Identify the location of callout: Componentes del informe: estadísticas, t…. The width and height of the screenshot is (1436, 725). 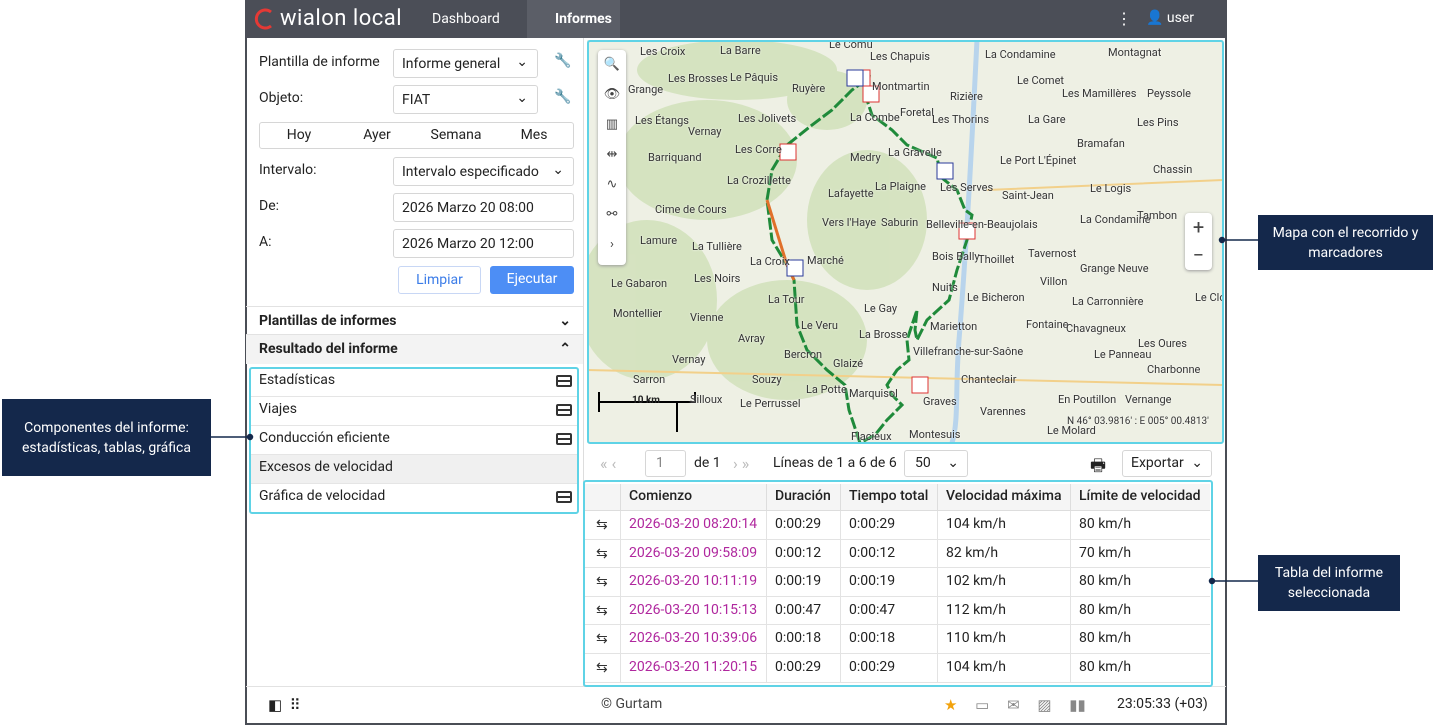
(106, 437).